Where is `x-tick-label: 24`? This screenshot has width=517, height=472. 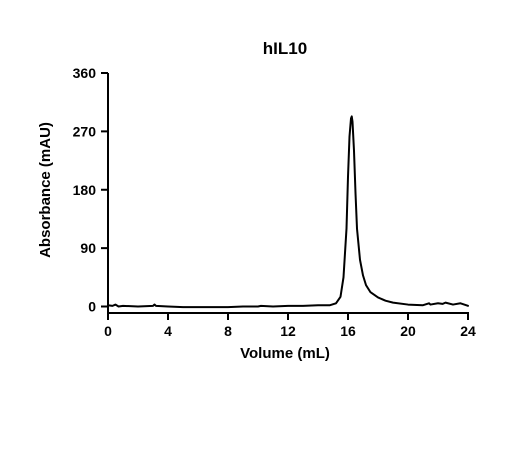
x-tick-label: 24 is located at coordinates (468, 331).